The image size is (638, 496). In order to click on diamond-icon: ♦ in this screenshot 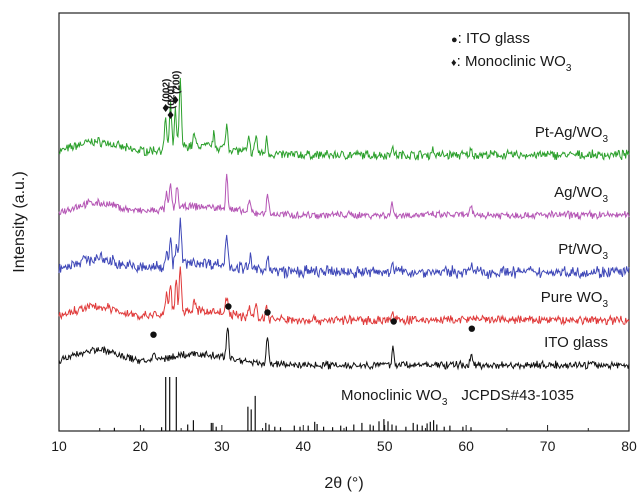, I will do `click(454, 63)`.